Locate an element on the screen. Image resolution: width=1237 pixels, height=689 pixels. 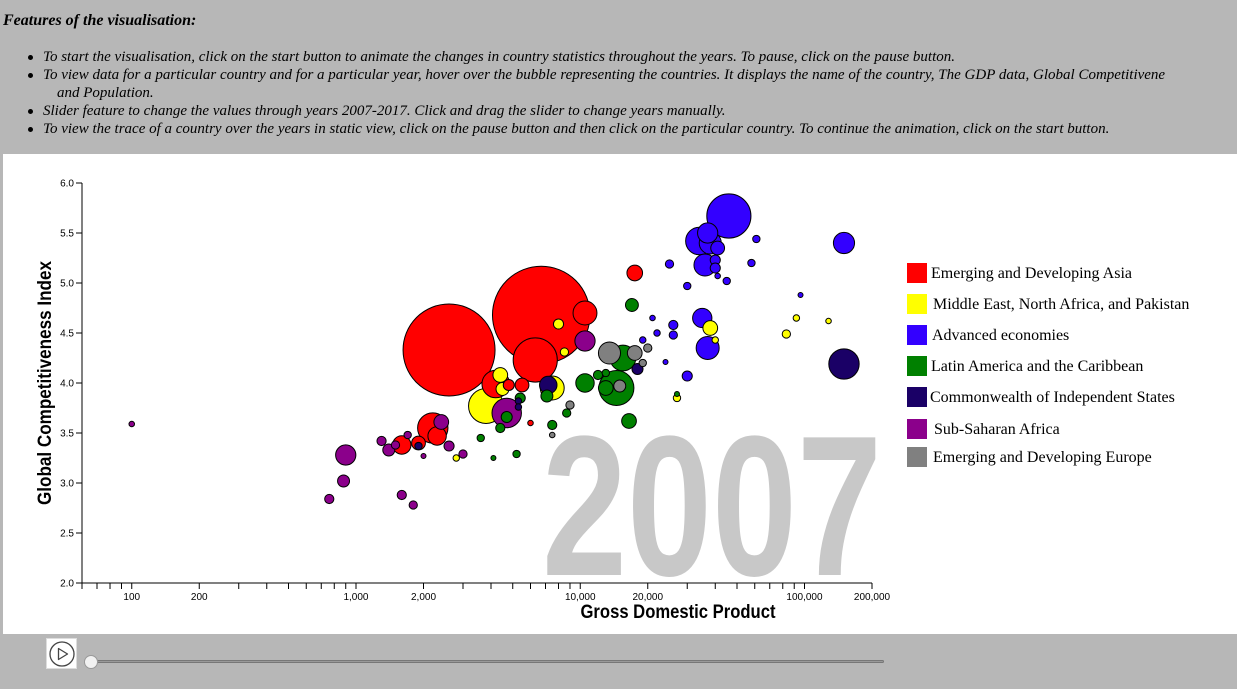
y-tick-label: 4.0 is located at coordinates (67, 384).